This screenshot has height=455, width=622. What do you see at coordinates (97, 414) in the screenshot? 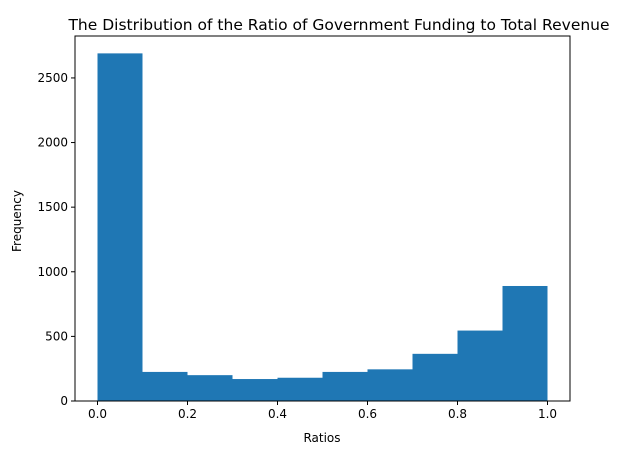
I see `x-tick-label: 0.0` at bounding box center [97, 414].